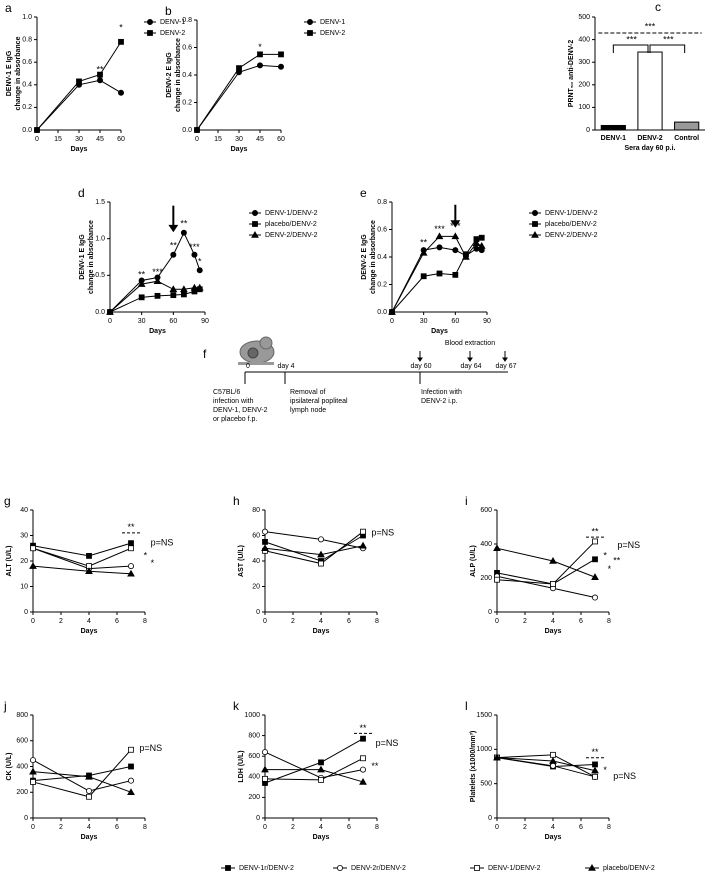 Image resolution: width=716 pixels, height=875 pixels. I want to click on y-tick-label: 20, so click(24, 561).